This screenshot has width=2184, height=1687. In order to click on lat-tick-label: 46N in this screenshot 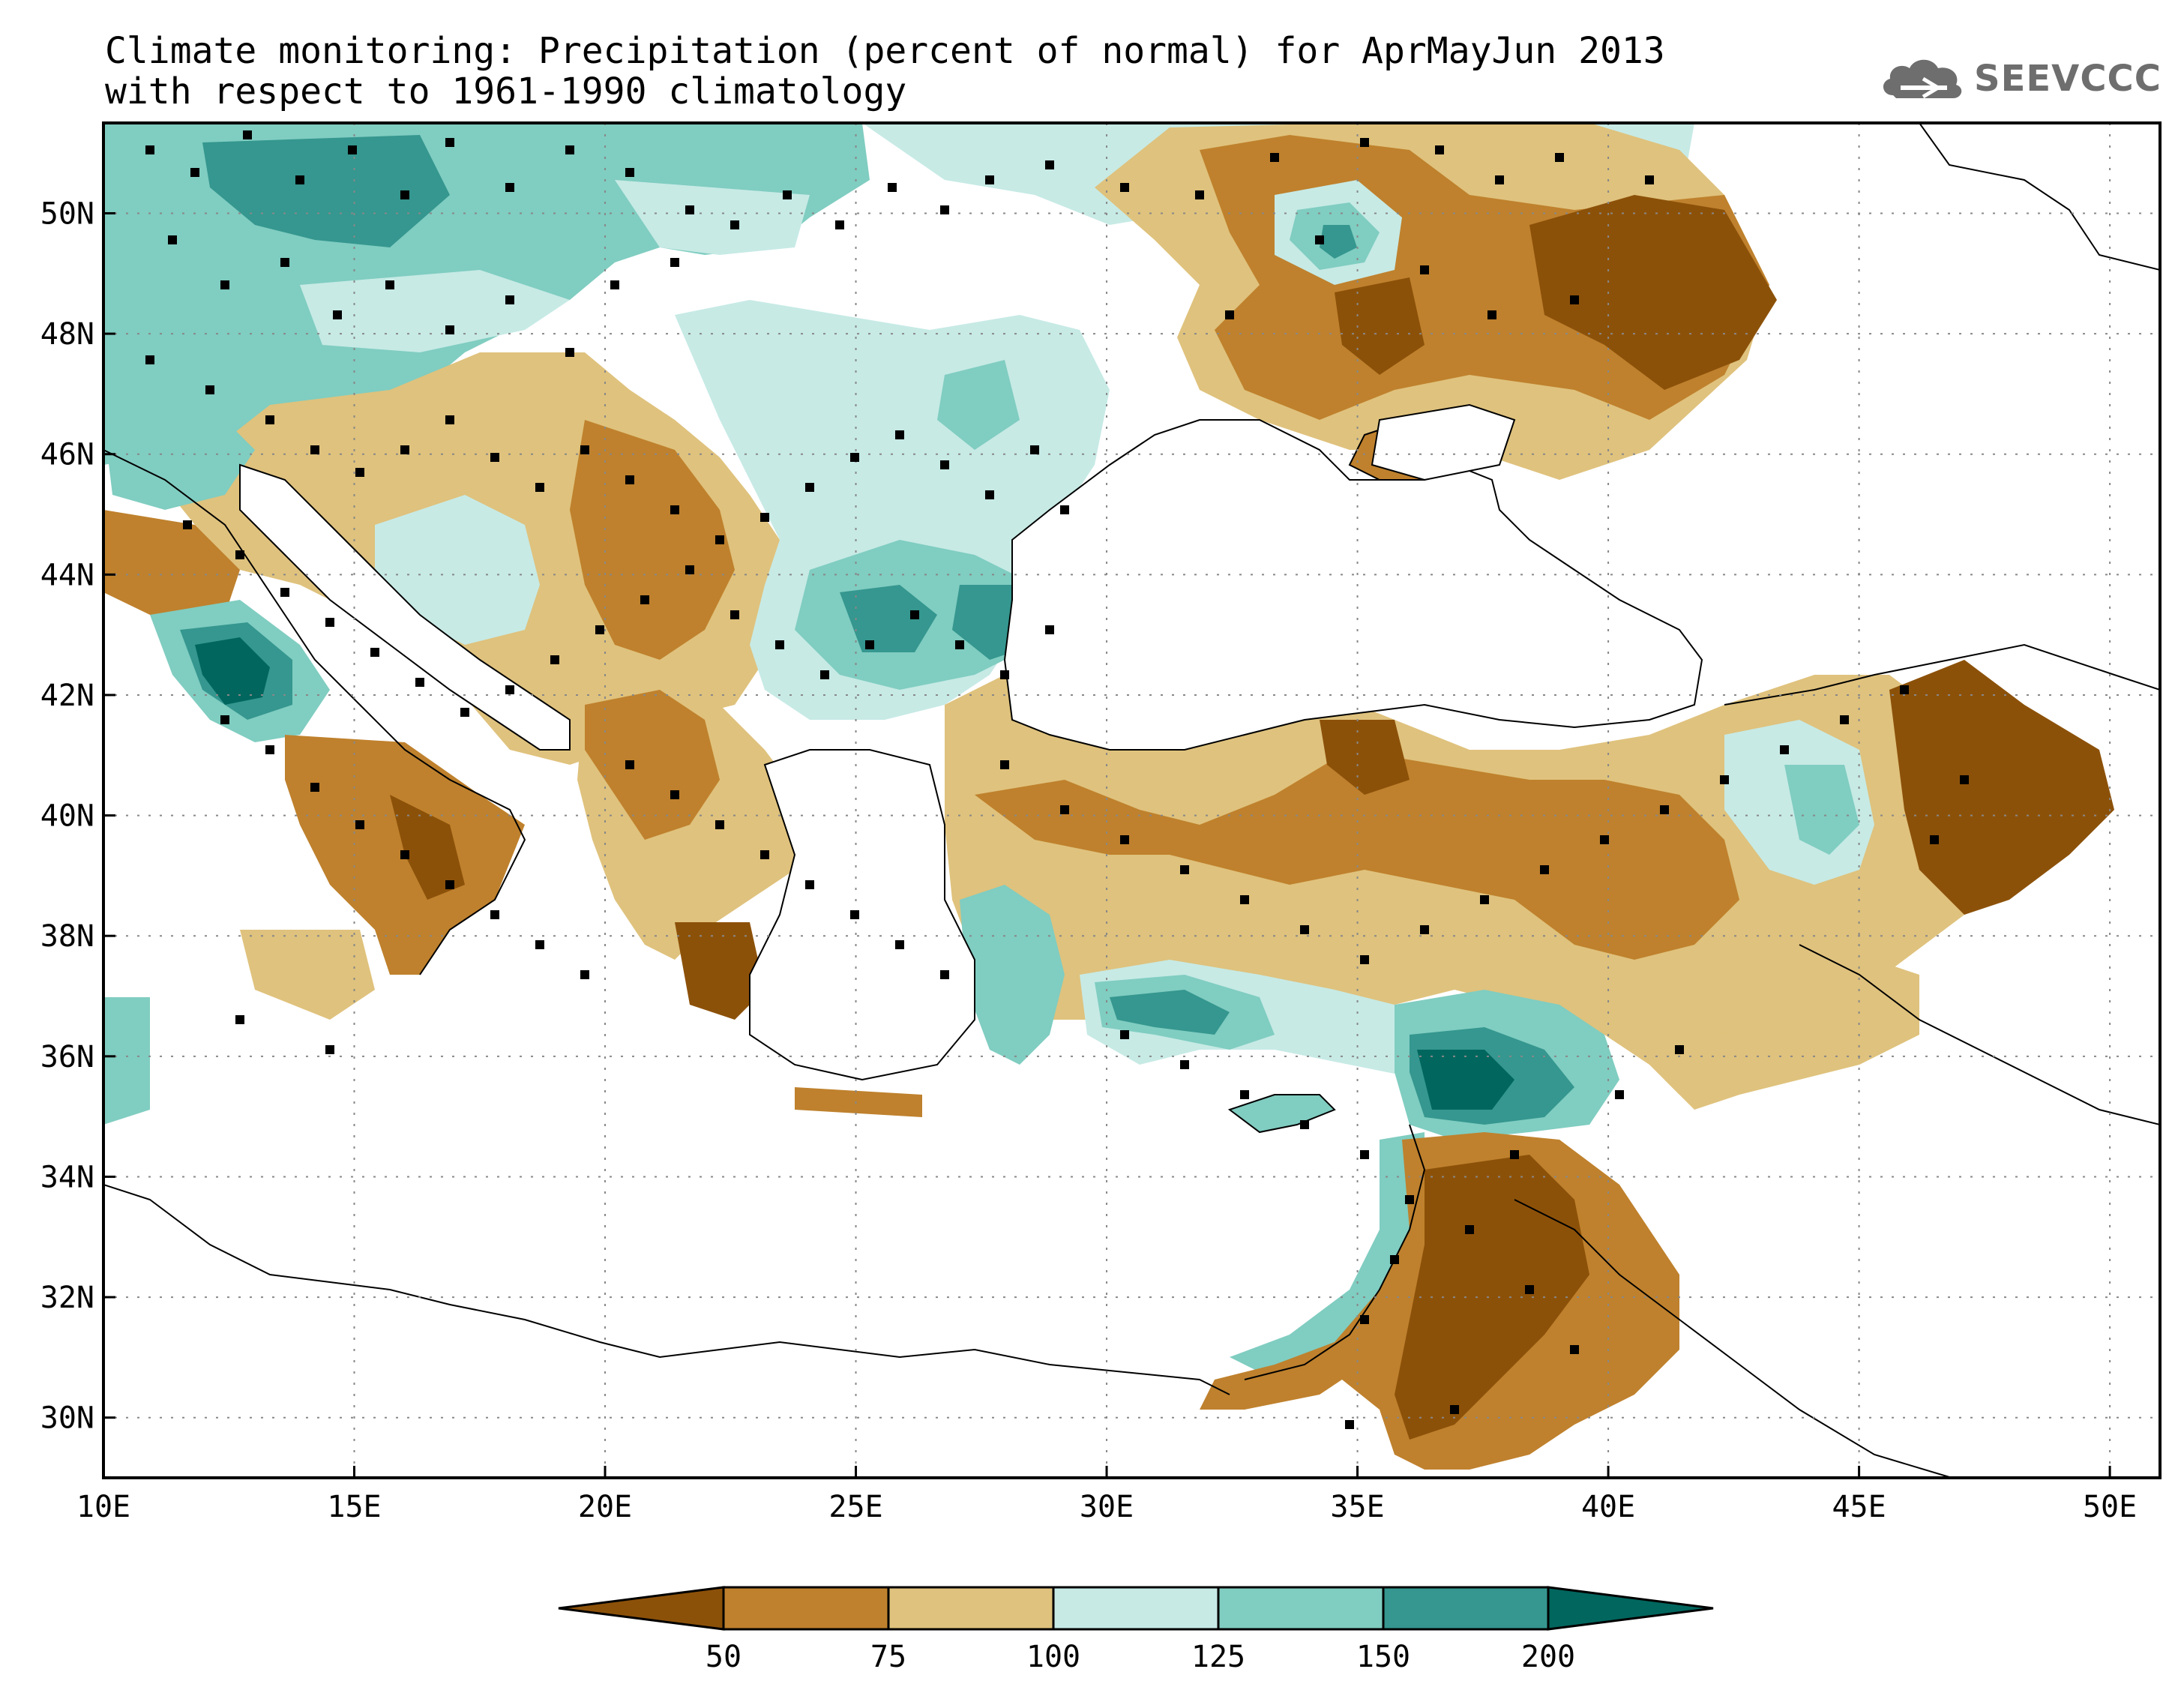, I will do `click(67, 455)`.